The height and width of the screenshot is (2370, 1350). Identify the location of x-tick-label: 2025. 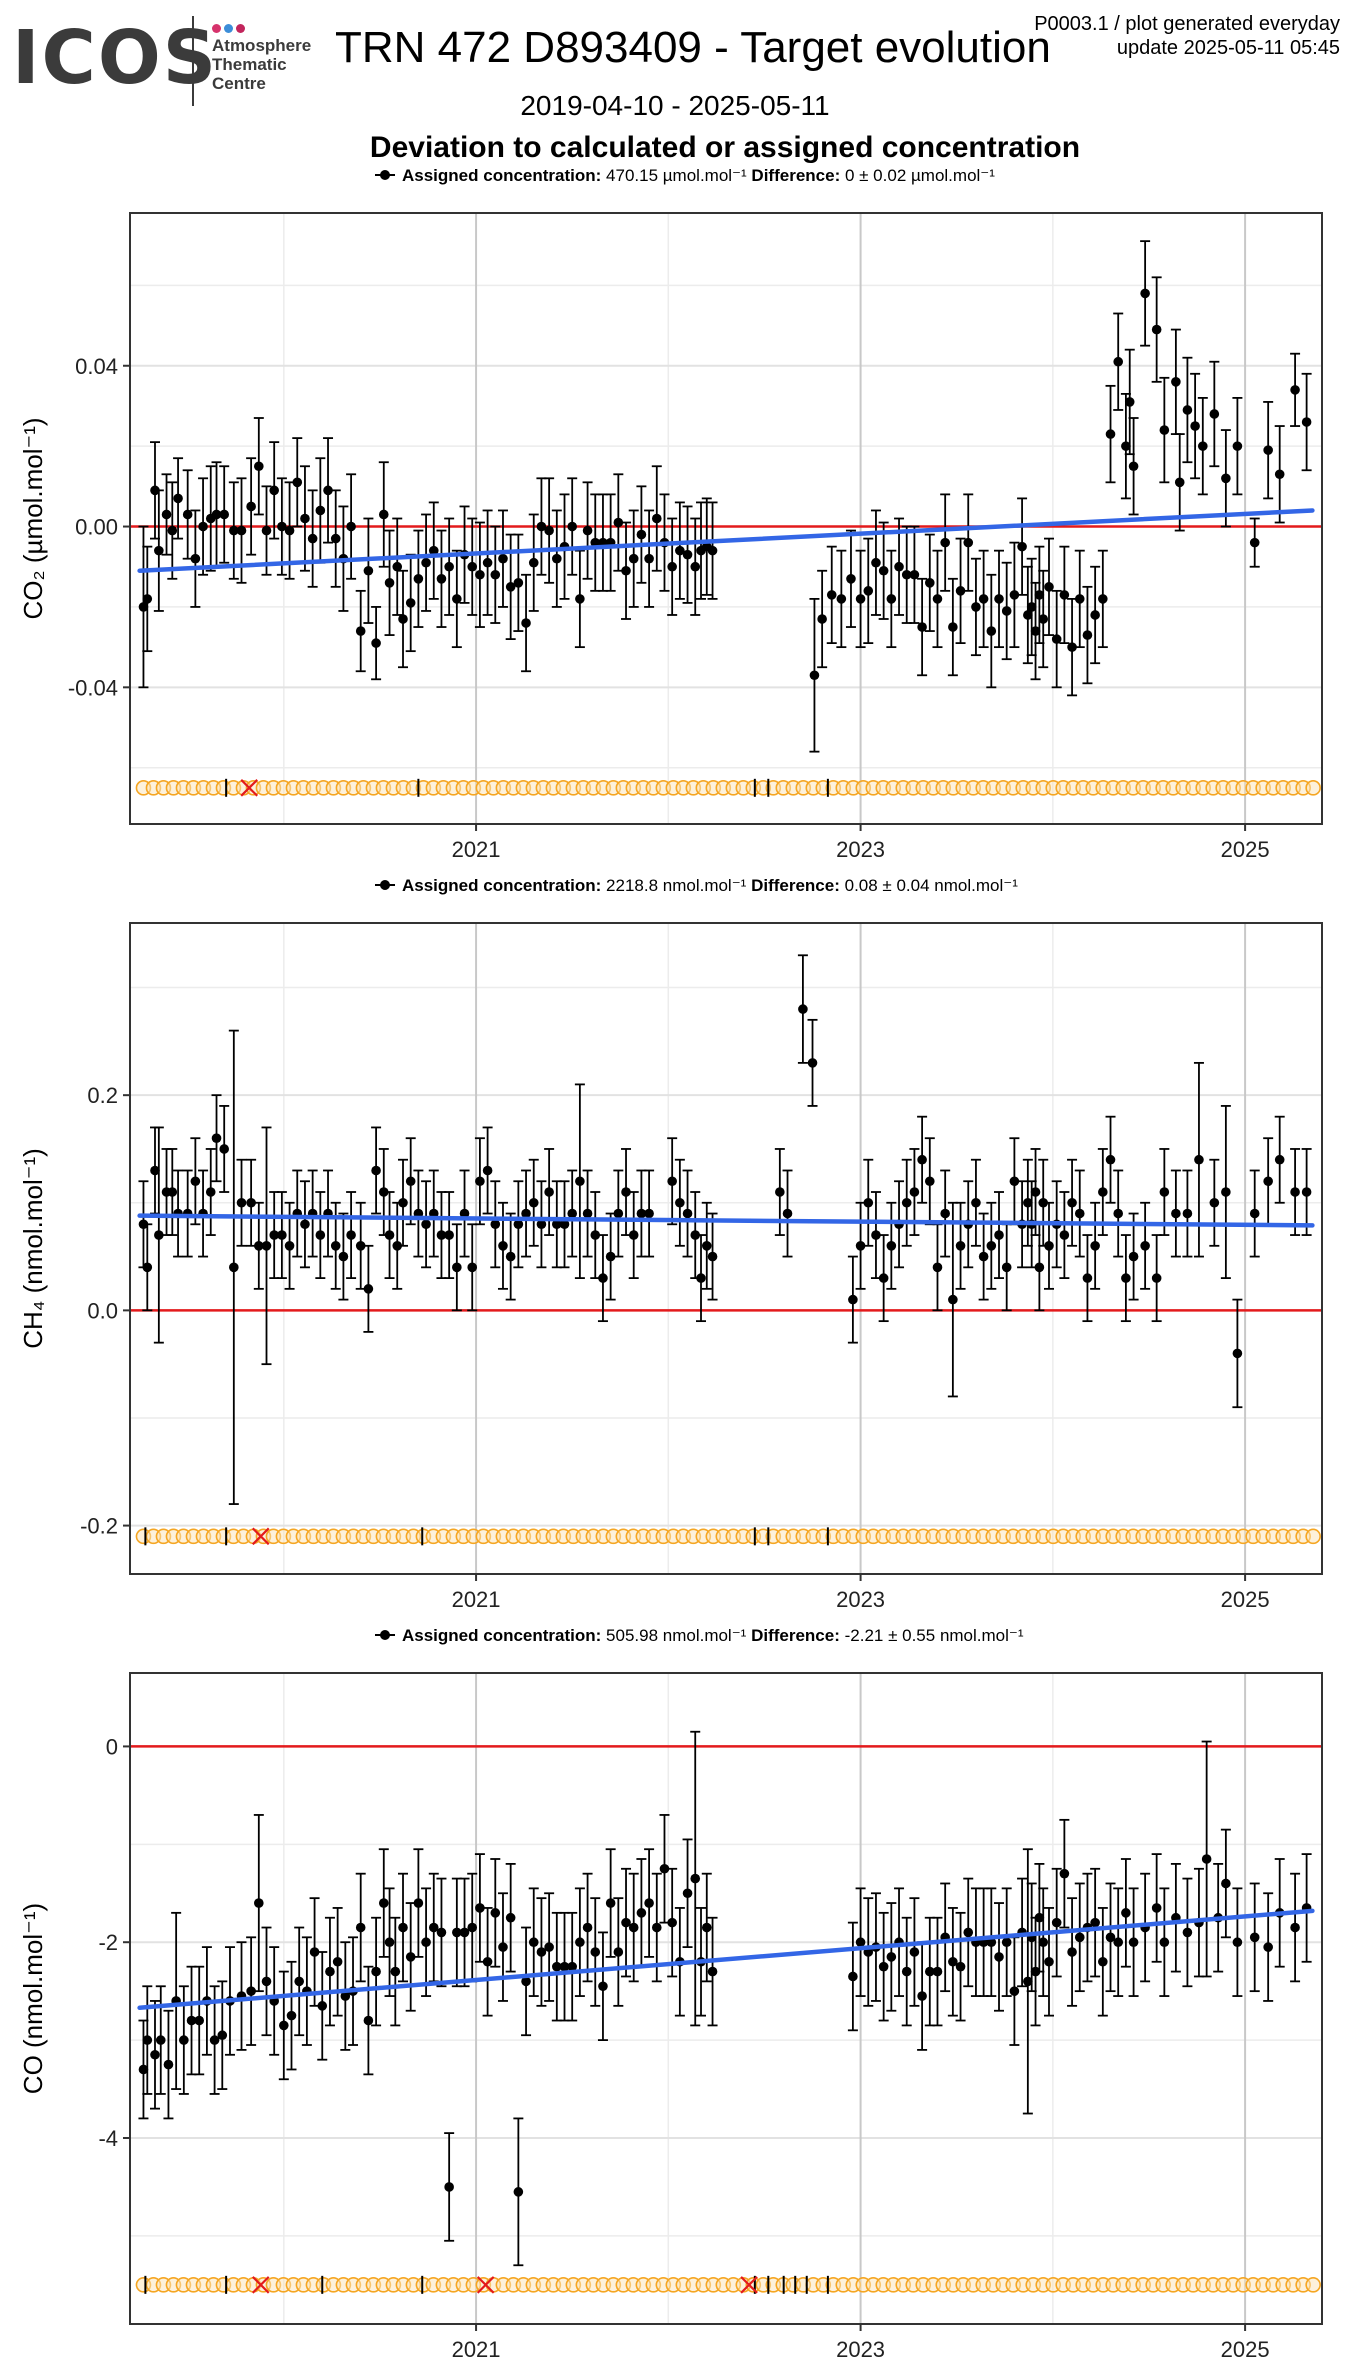
(1245, 849).